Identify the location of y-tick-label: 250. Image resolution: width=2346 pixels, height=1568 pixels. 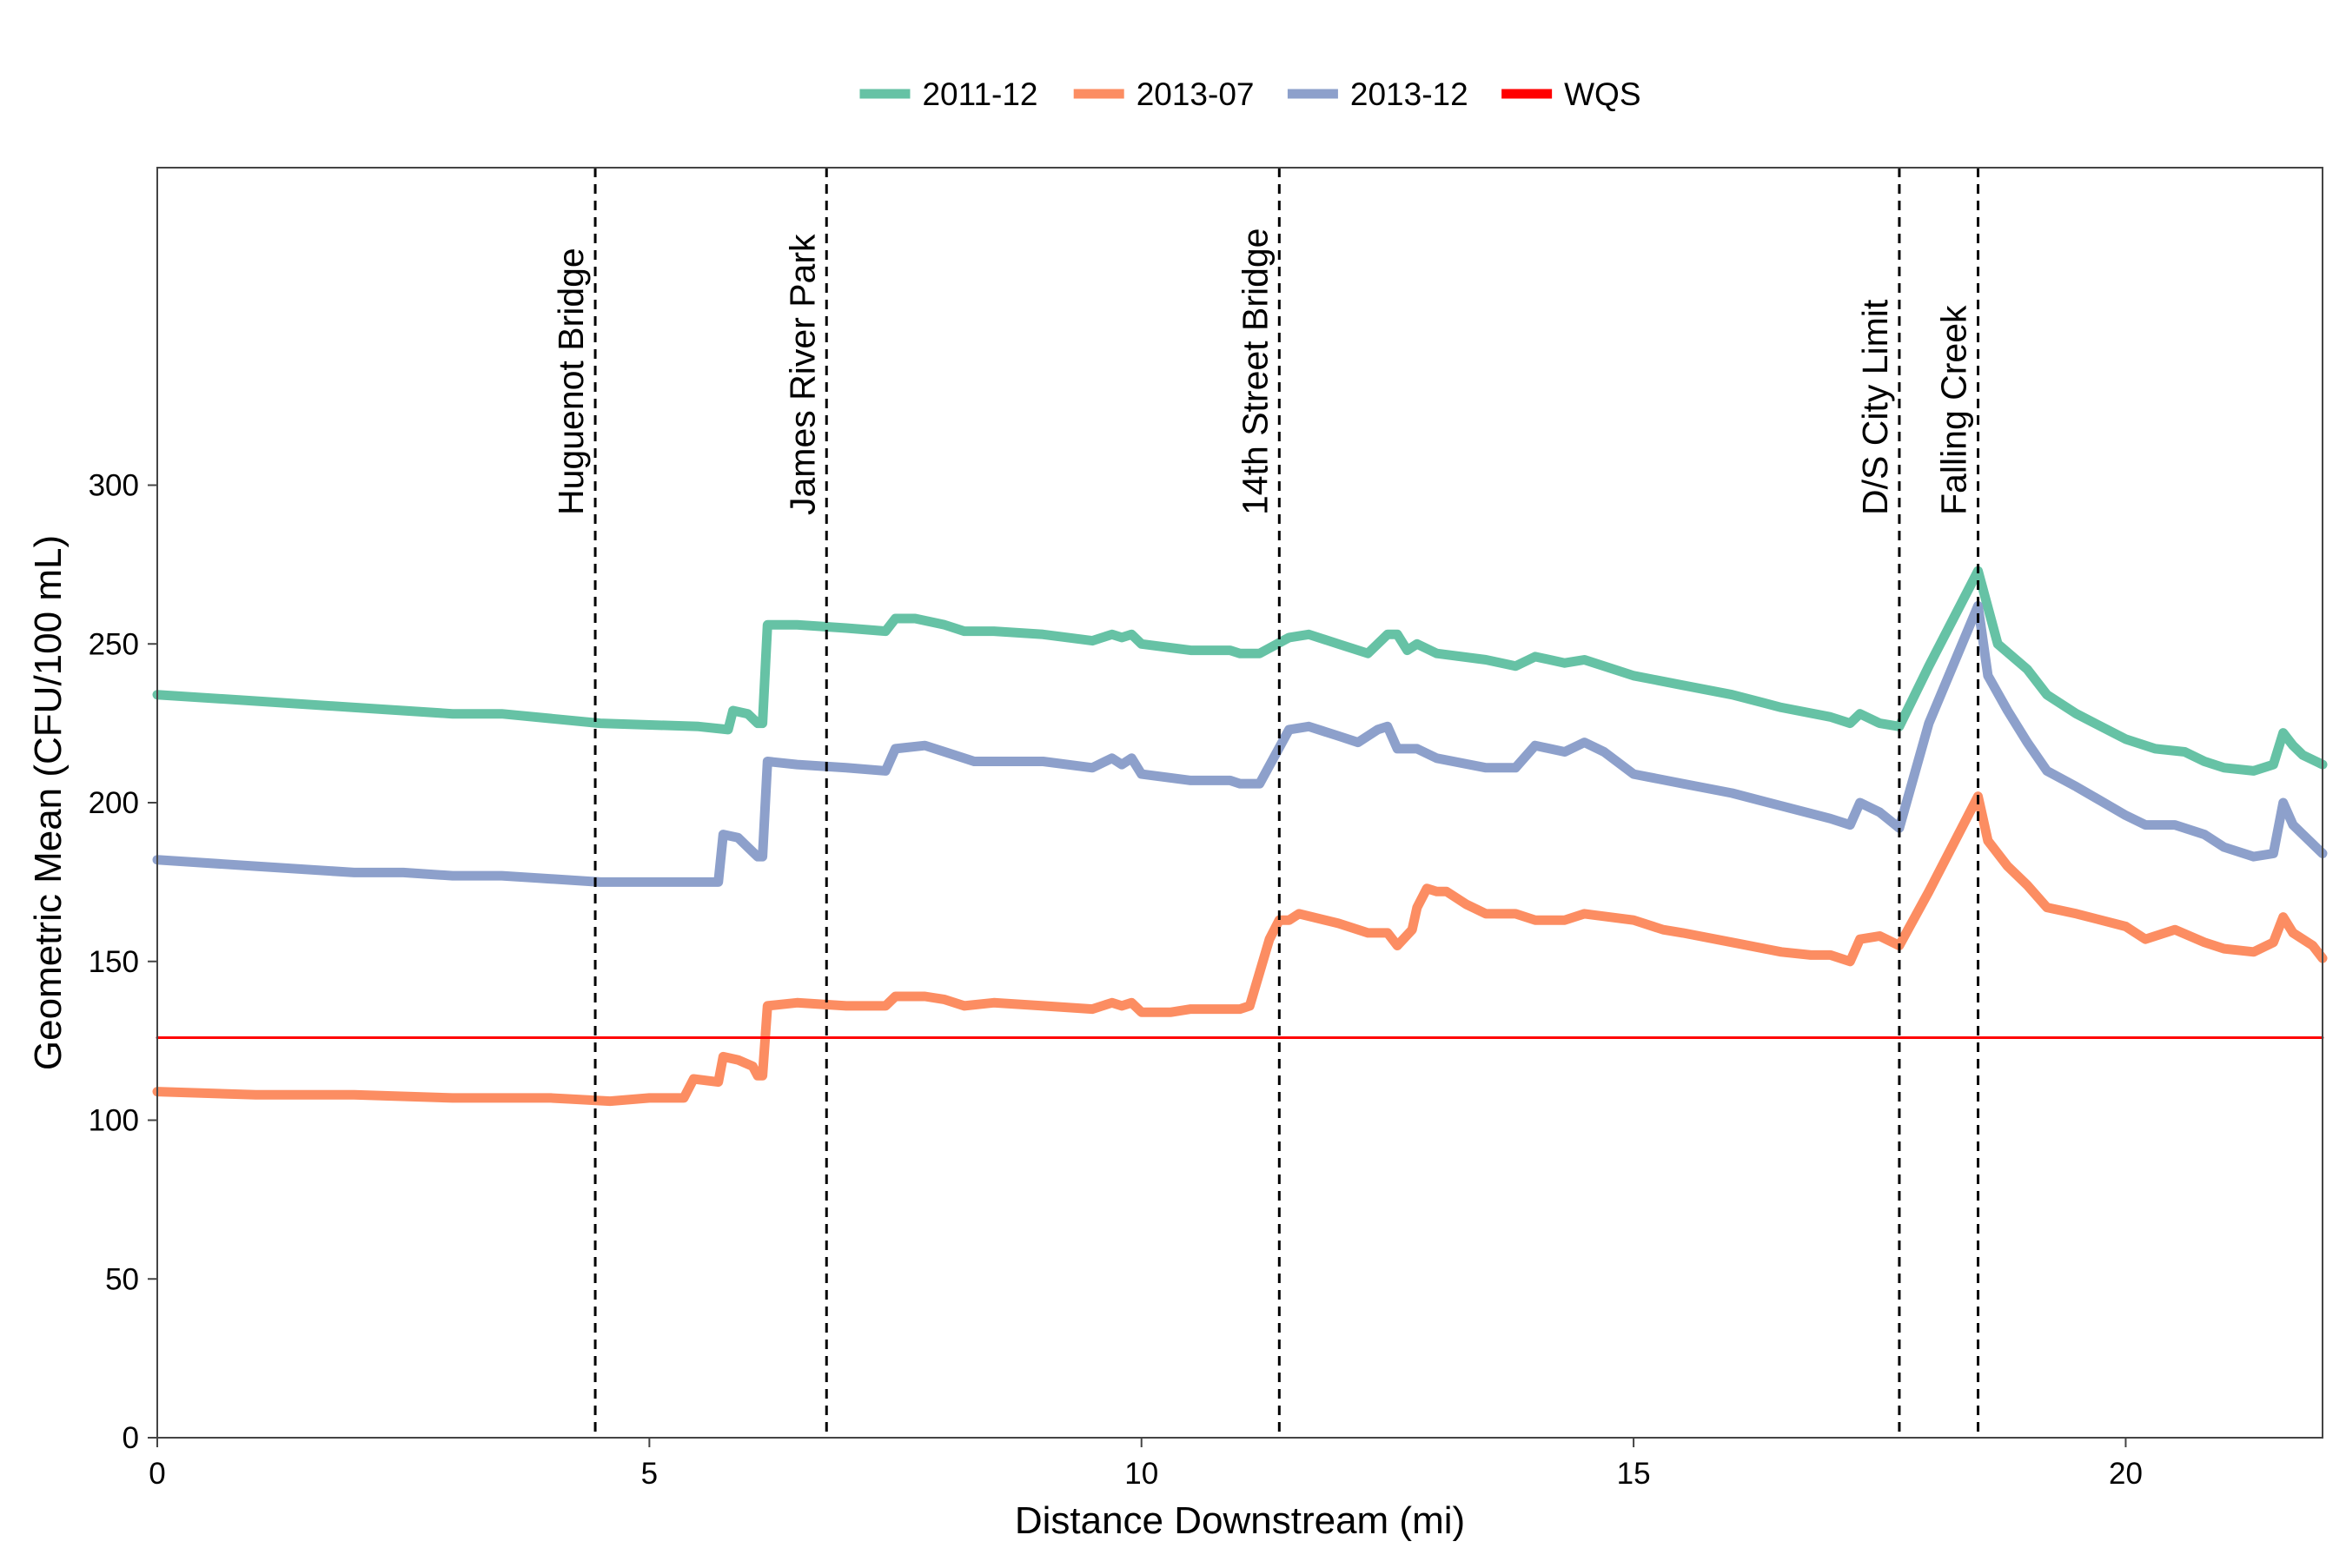
(114, 644).